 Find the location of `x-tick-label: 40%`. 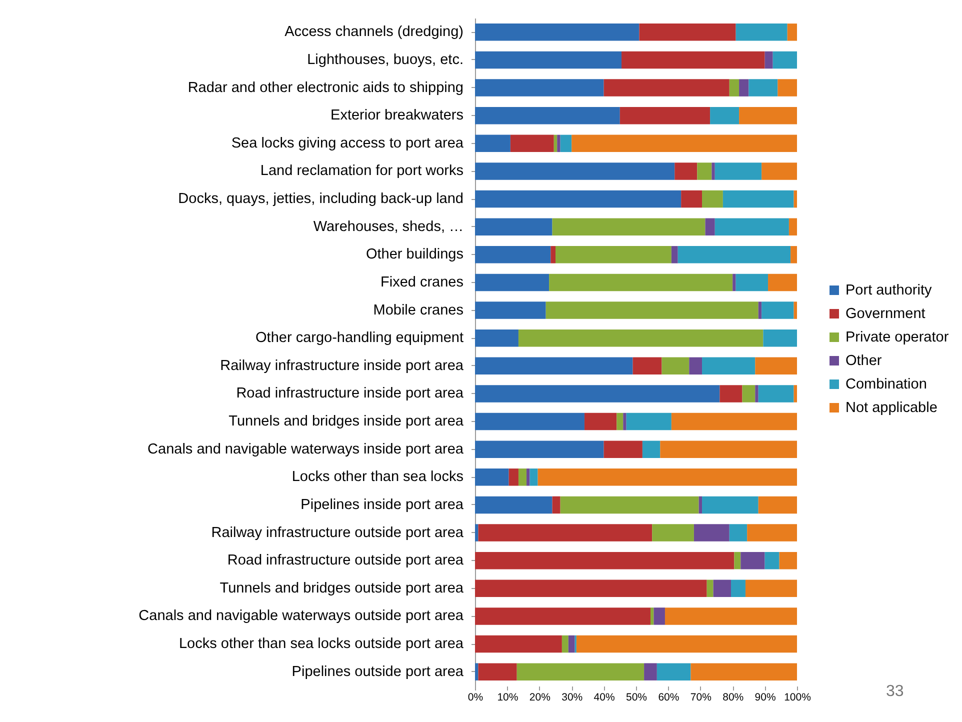

x-tick-label: 40% is located at coordinates (604, 698).